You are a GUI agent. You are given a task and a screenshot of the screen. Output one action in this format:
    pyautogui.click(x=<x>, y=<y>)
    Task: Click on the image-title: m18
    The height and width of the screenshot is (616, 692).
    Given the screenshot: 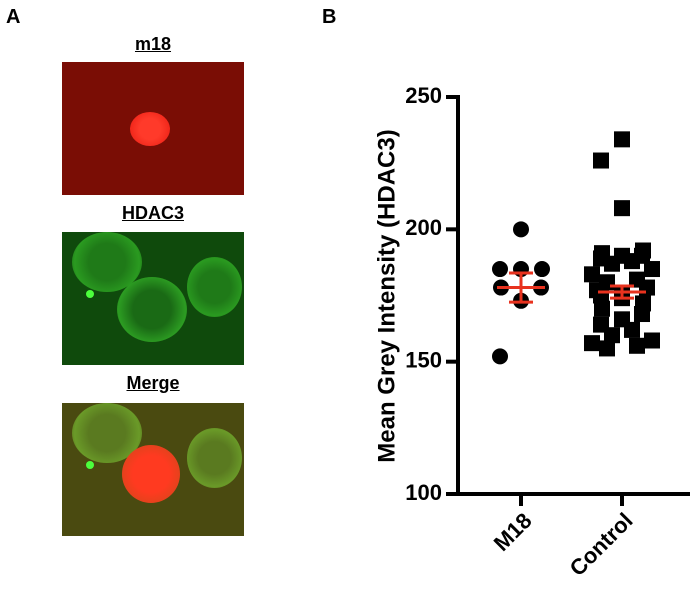 What is the action you would take?
    pyautogui.click(x=153, y=44)
    